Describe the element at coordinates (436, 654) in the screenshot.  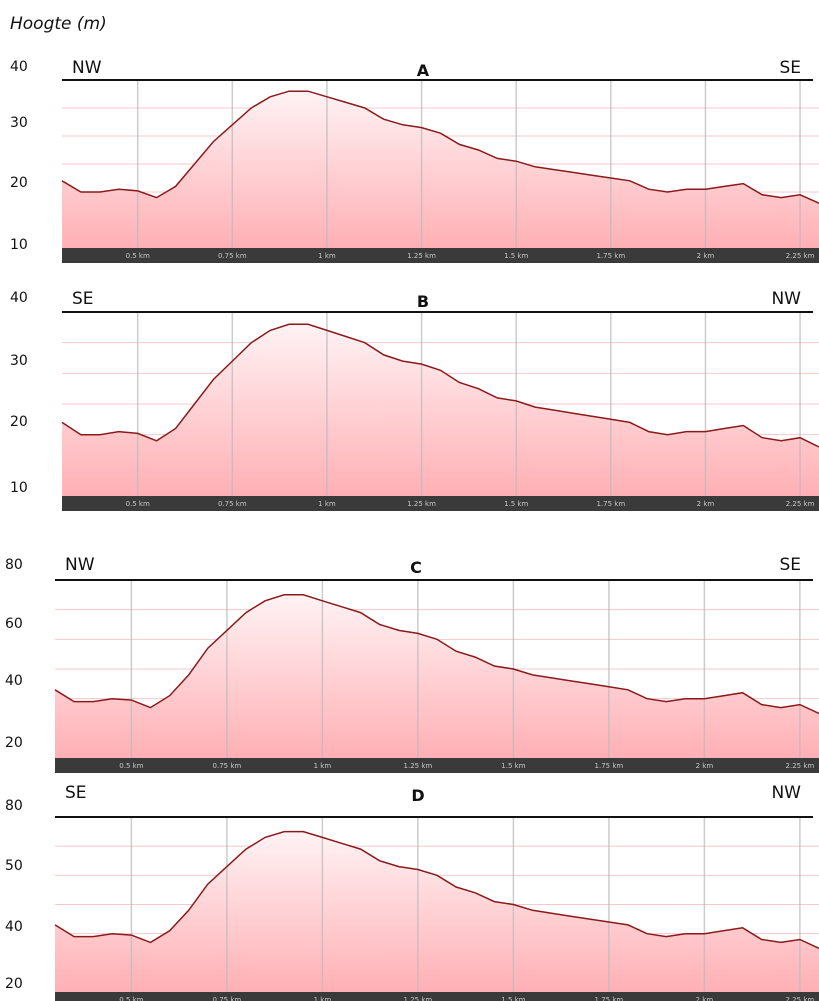
I see `elevation-line-C` at that location.